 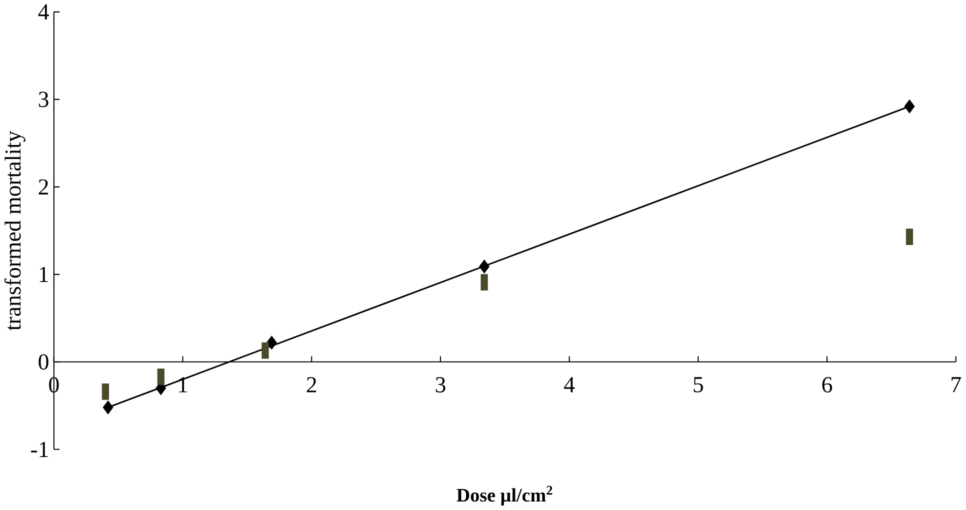 What do you see at coordinates (956, 384) in the screenshot?
I see `x-tick-label: 7` at bounding box center [956, 384].